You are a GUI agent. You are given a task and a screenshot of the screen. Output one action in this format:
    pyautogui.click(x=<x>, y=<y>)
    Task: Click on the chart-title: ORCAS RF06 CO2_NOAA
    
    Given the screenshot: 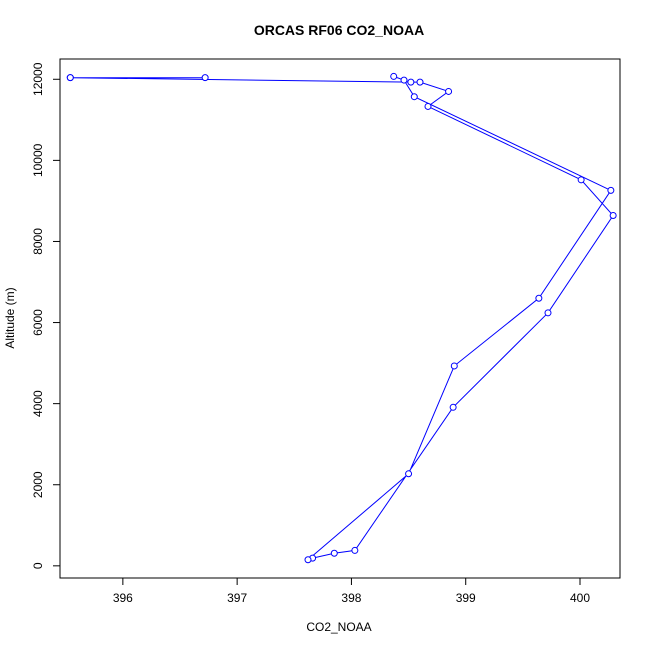 What is the action you would take?
    pyautogui.click(x=339, y=30)
    